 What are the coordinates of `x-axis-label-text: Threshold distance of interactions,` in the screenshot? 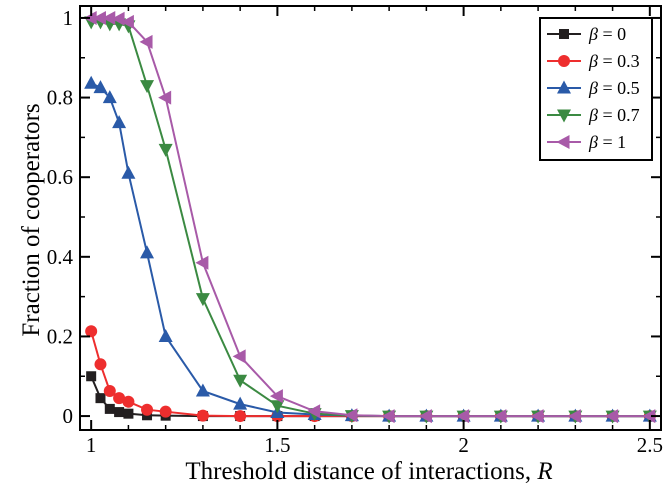 It's located at (361, 471).